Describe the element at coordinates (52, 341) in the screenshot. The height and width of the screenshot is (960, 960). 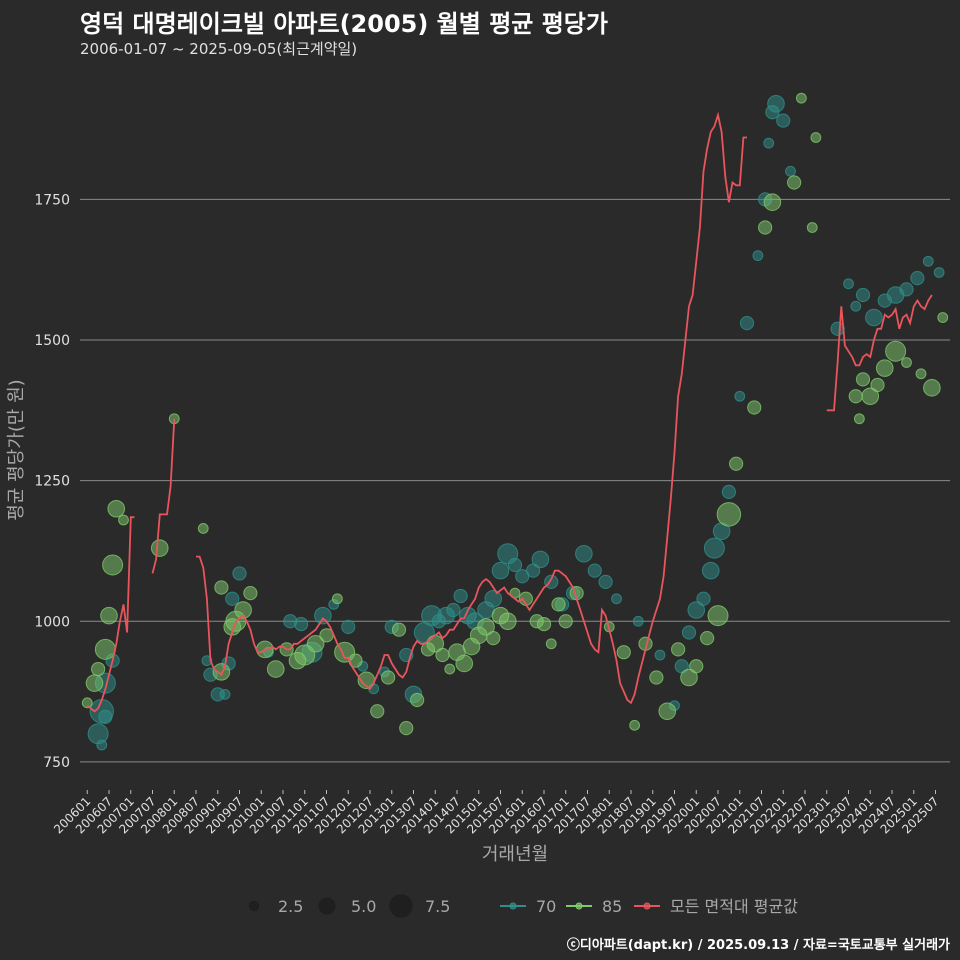
I see `y-tick-label: 1500` at that location.